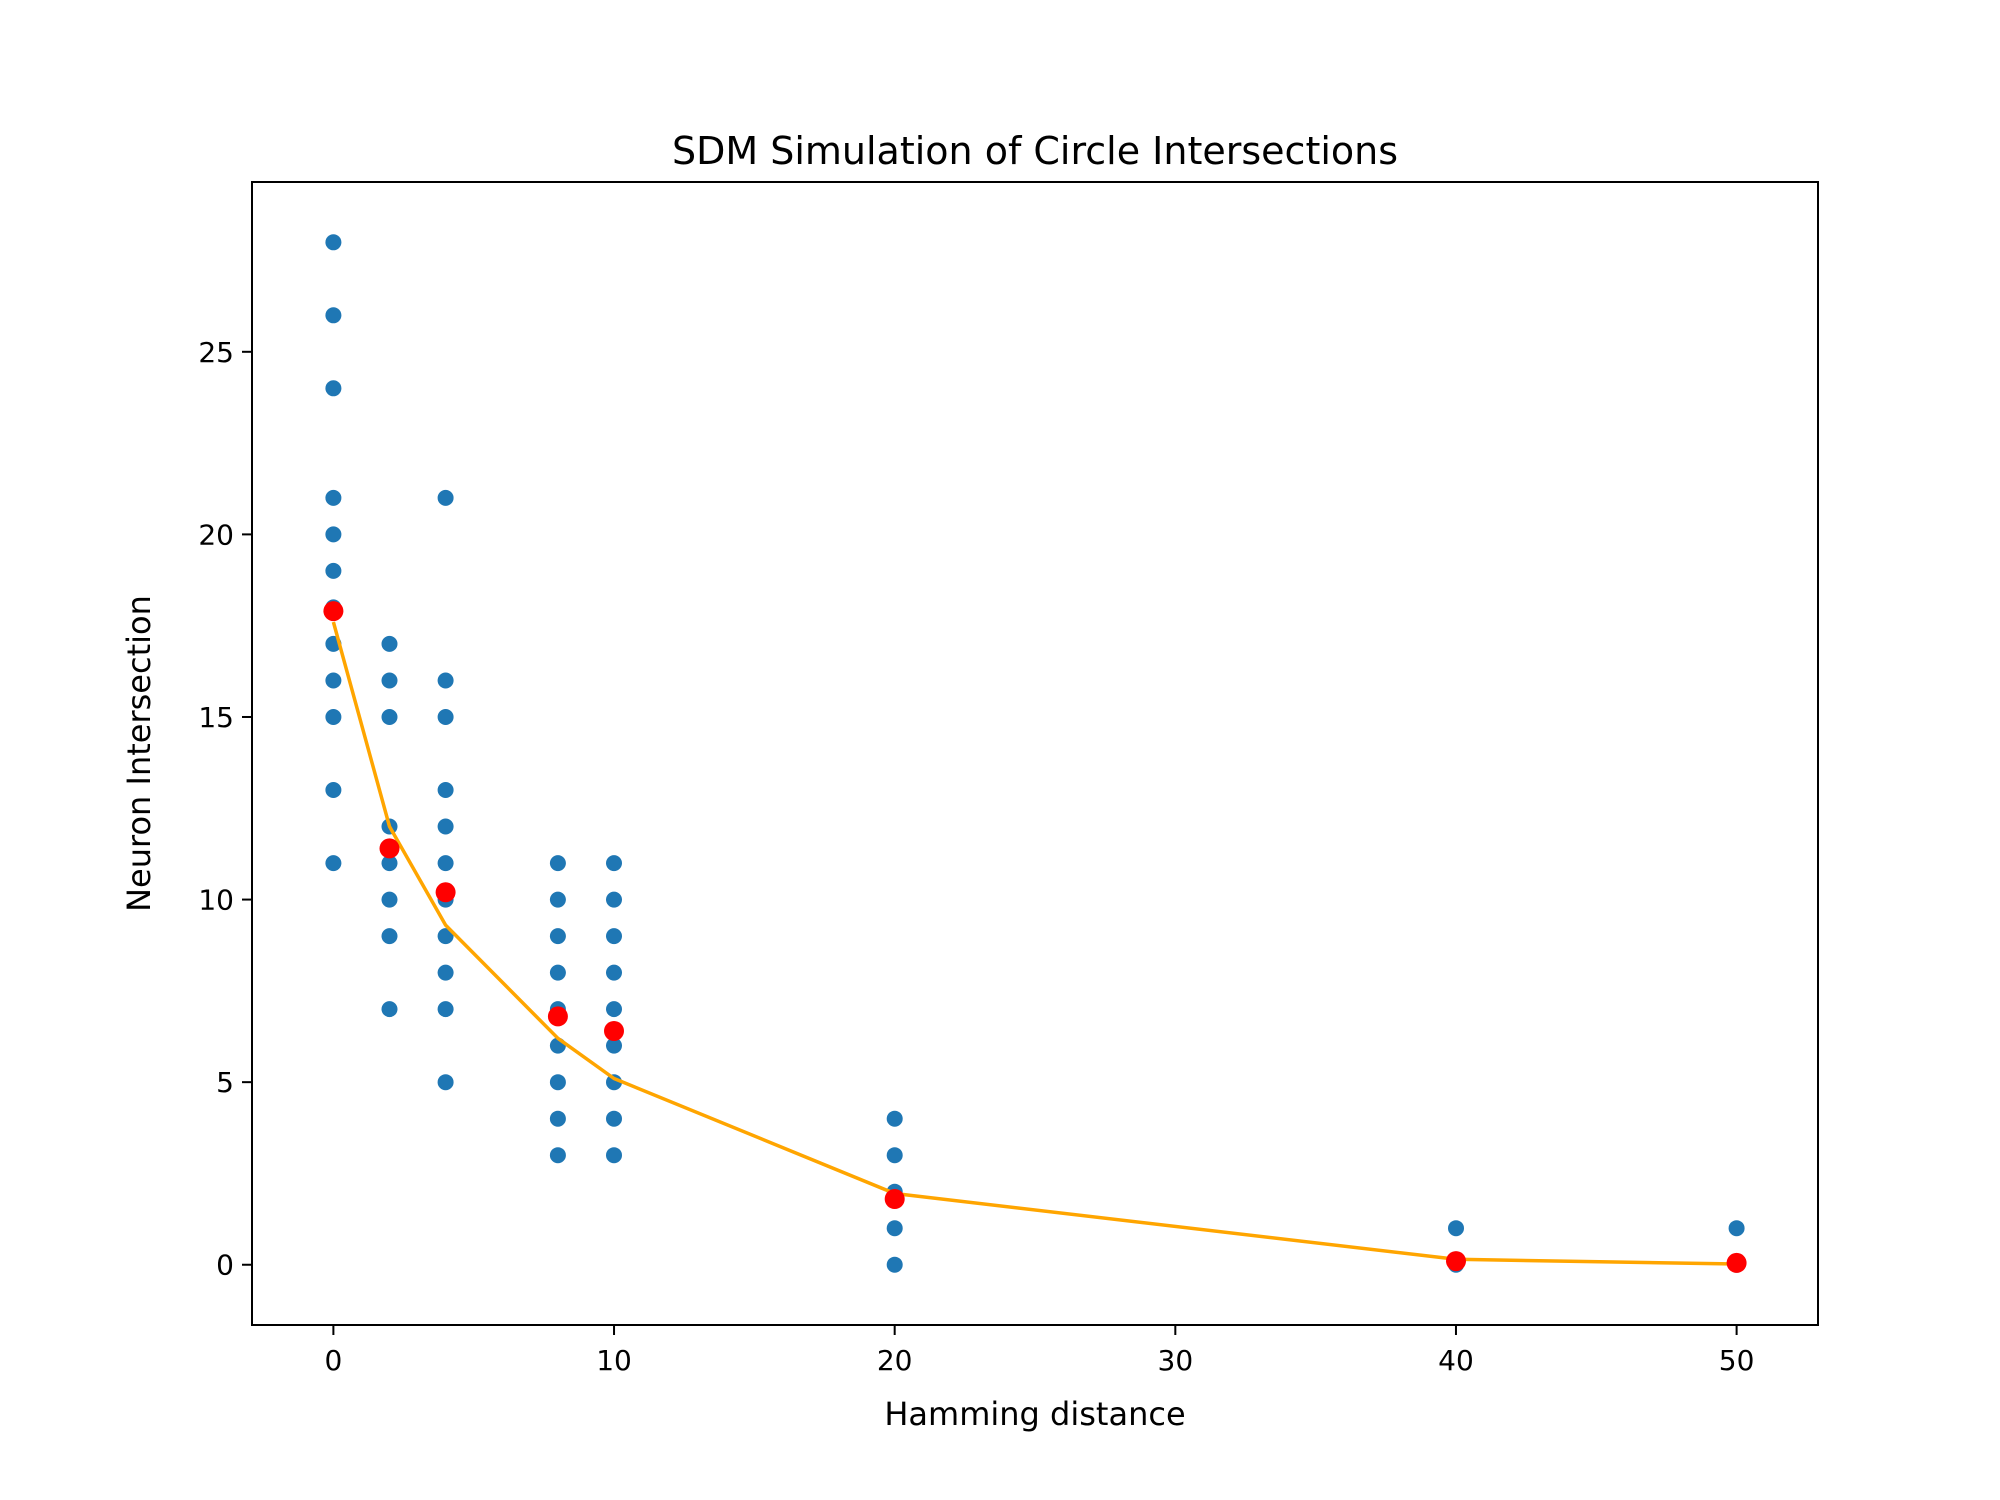  What do you see at coordinates (1039, 1351) in the screenshot?
I see `x-axis-ticks: 0 10 20 30 40 50` at bounding box center [1039, 1351].